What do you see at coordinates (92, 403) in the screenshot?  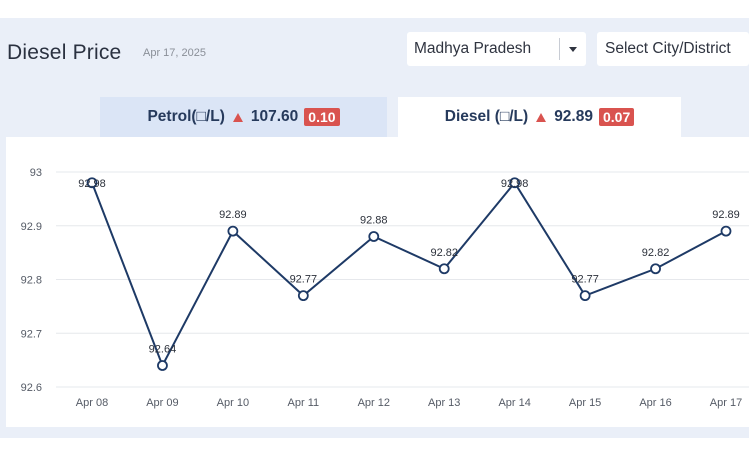 I see `x-tick-label: Apr 08` at bounding box center [92, 403].